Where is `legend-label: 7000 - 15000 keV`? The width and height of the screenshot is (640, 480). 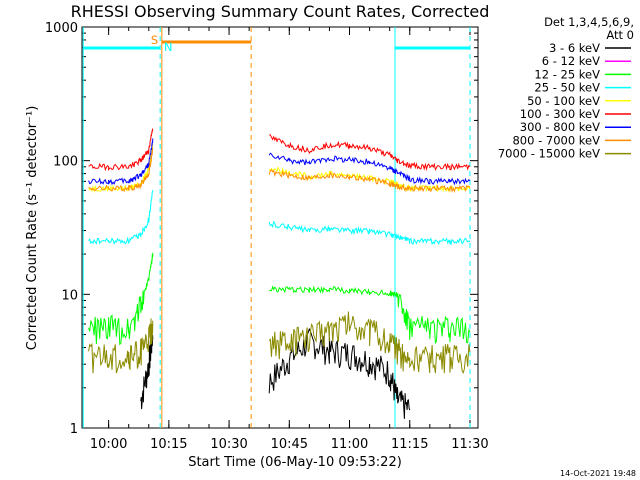
legend-label: 7000 - 15000 keV is located at coordinates (549, 154).